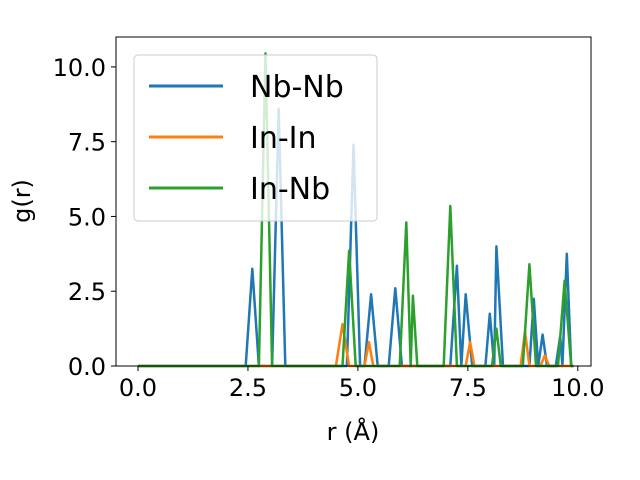 This screenshot has width=640, height=480. I want to click on legend-label-in-in: In-In, so click(283, 138).